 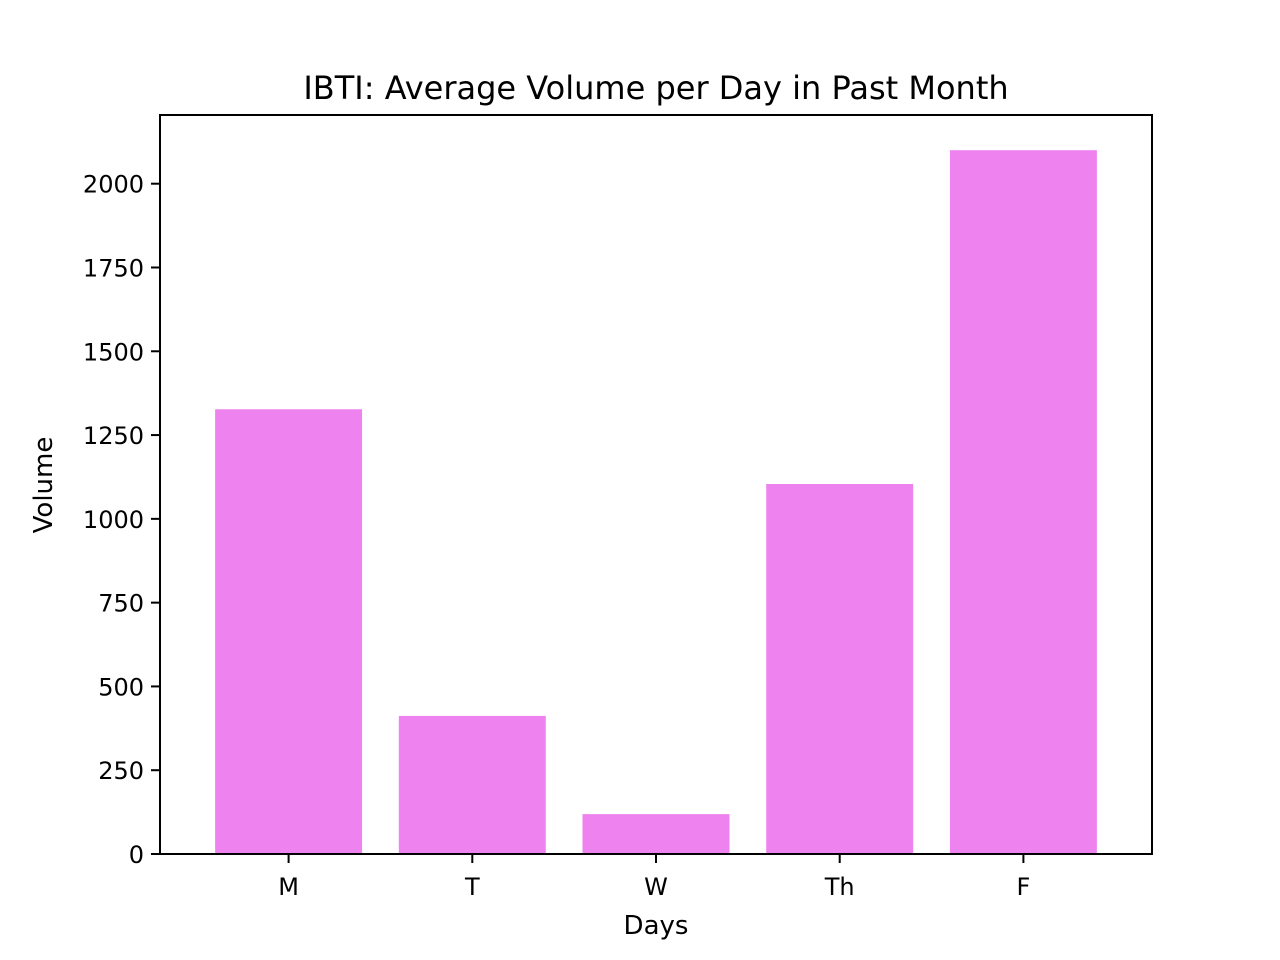 What do you see at coordinates (656, 834) in the screenshot?
I see `bar-w` at bounding box center [656, 834].